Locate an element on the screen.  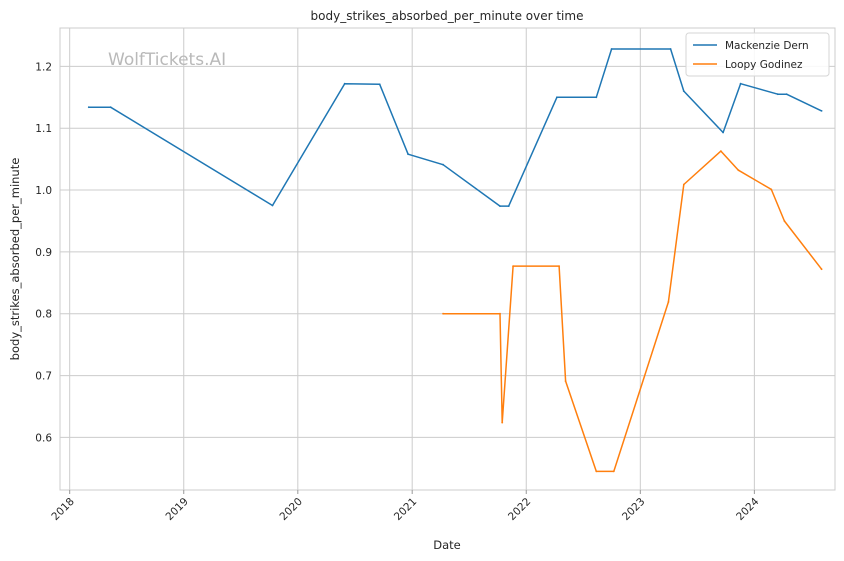
y-tick-label: 0.8 is located at coordinates (43, 315).